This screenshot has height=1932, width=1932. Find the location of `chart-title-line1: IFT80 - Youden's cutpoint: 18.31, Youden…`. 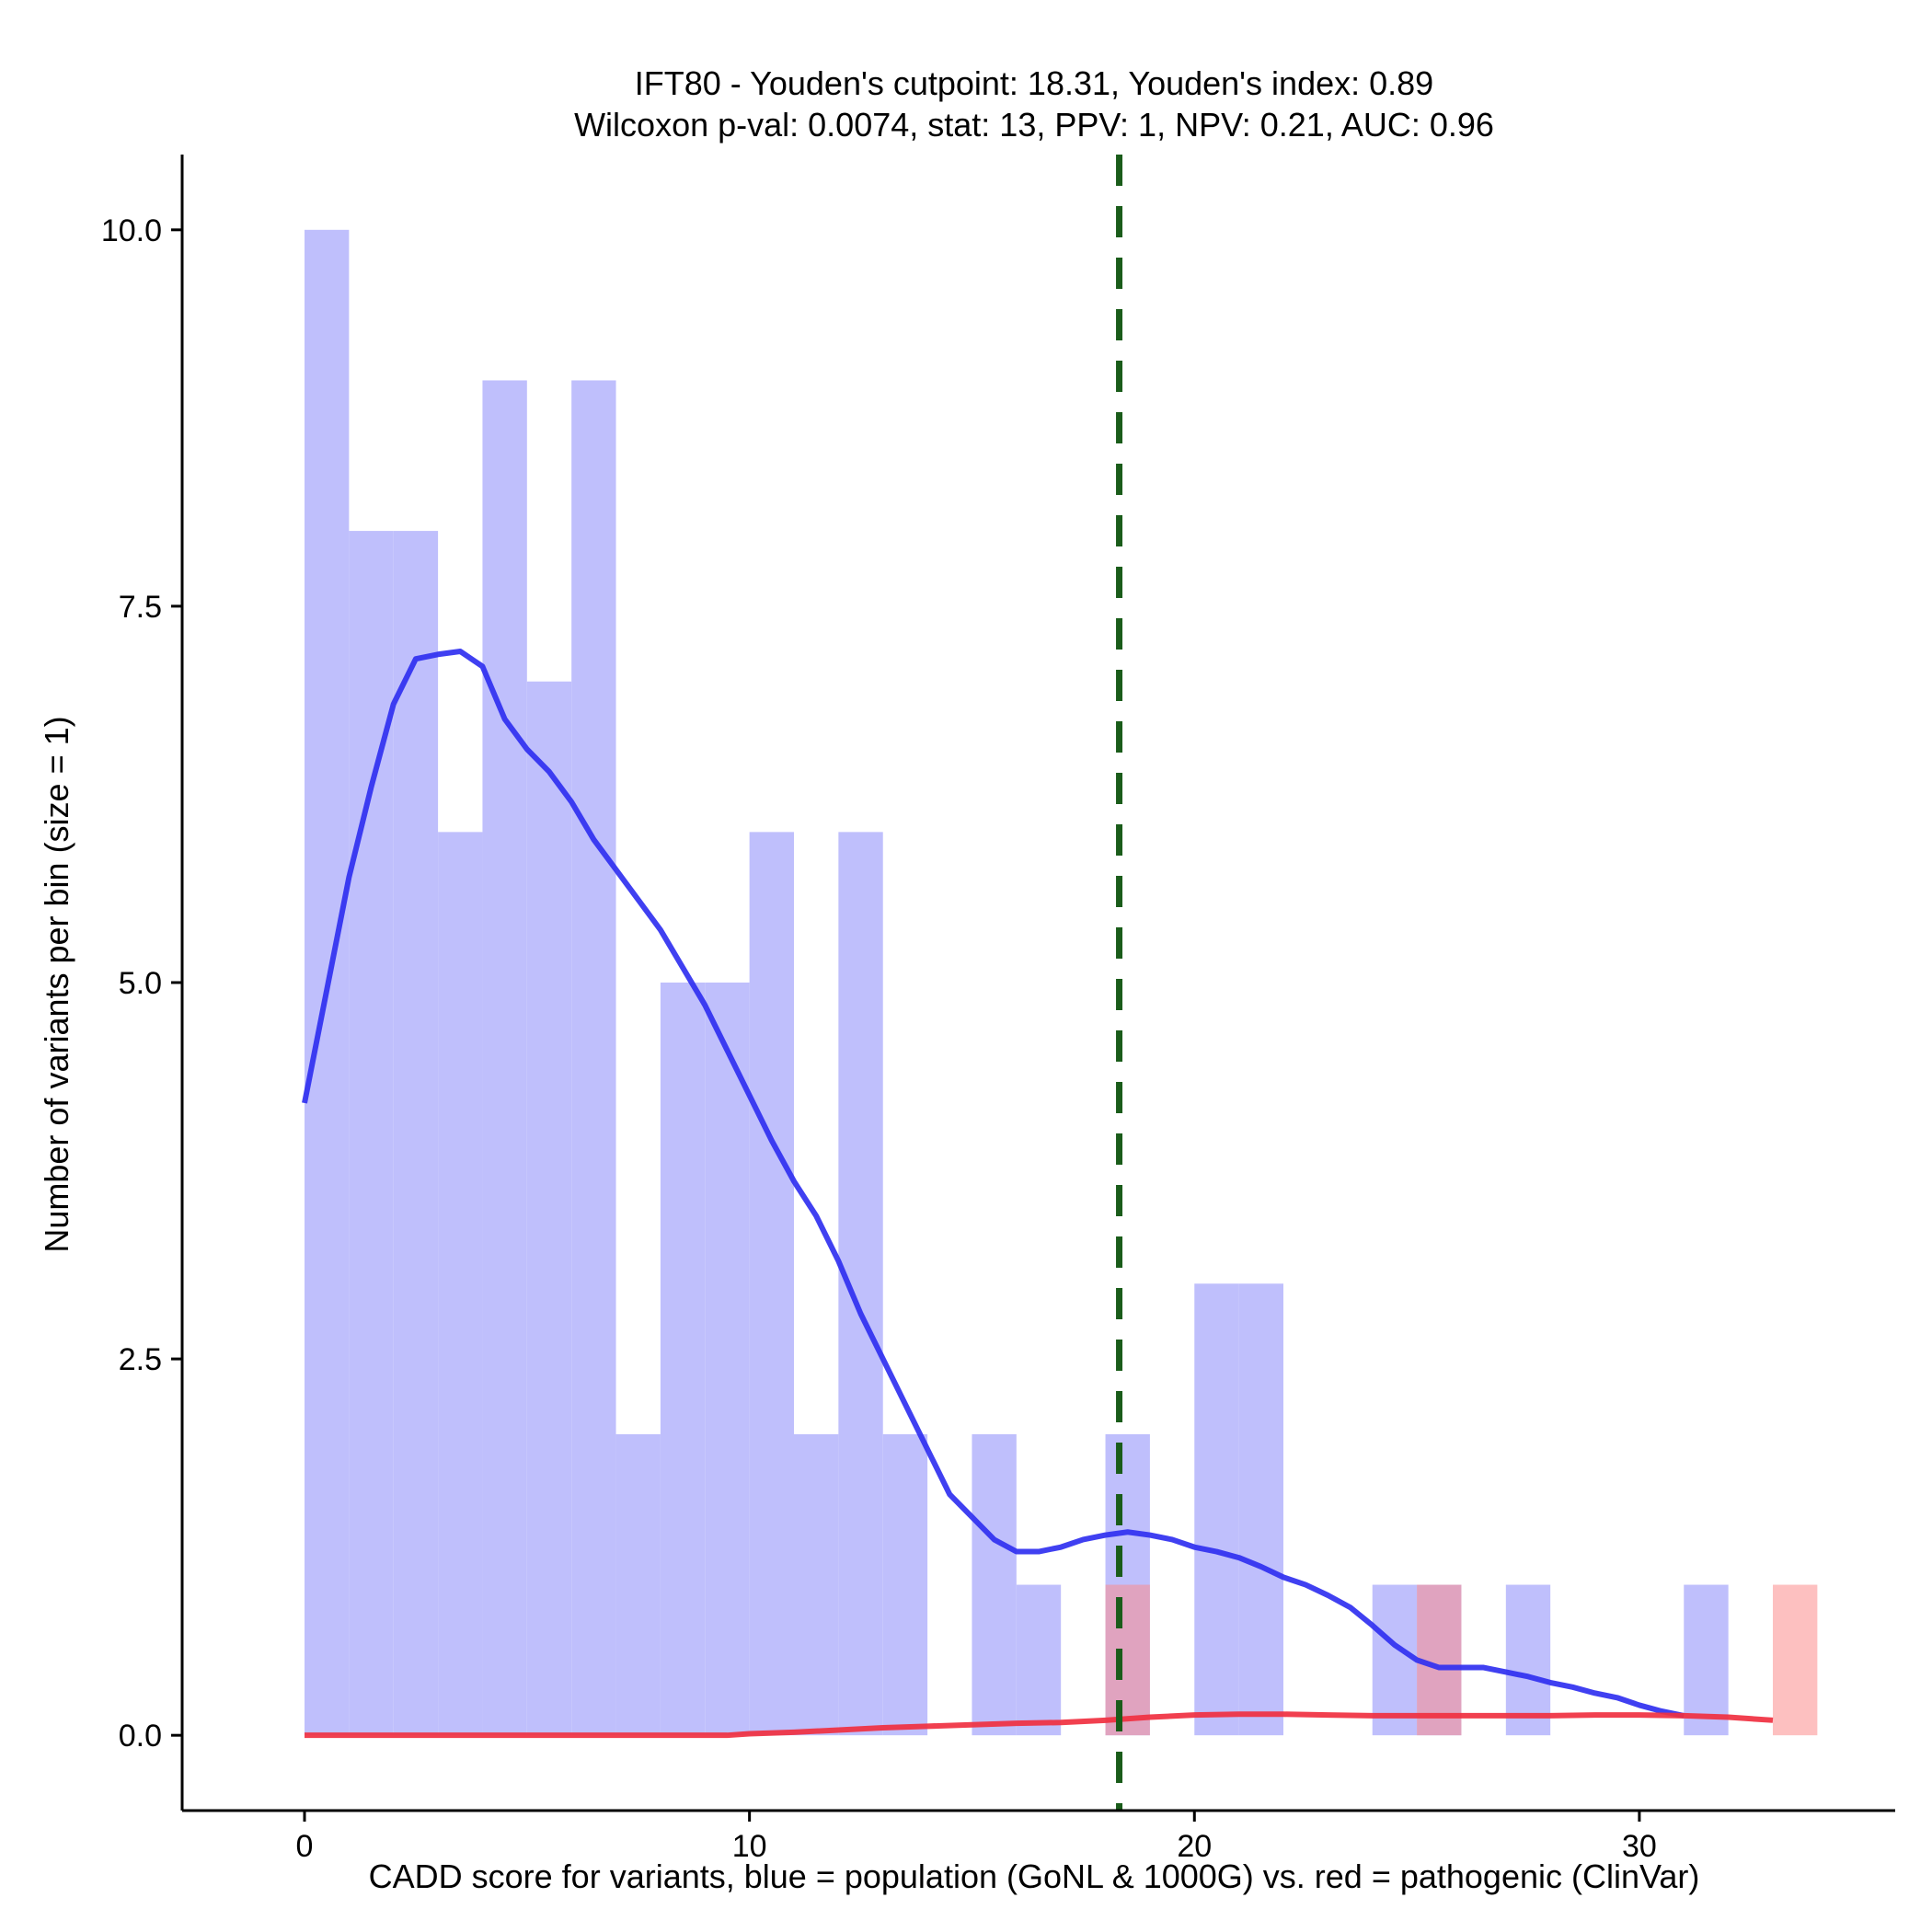

chart-title-line1: IFT80 - Youden's cutpoint: 18.31, Youden… is located at coordinates (1034, 83).